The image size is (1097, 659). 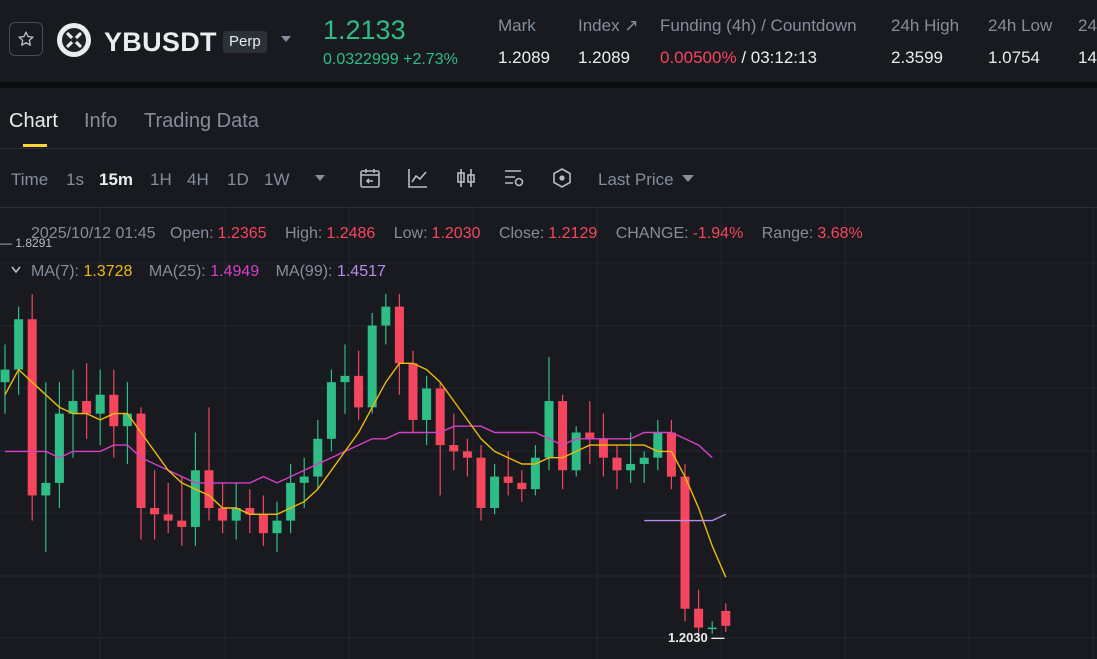 What do you see at coordinates (198, 179) in the screenshot?
I see `interval-4h: 4H` at bounding box center [198, 179].